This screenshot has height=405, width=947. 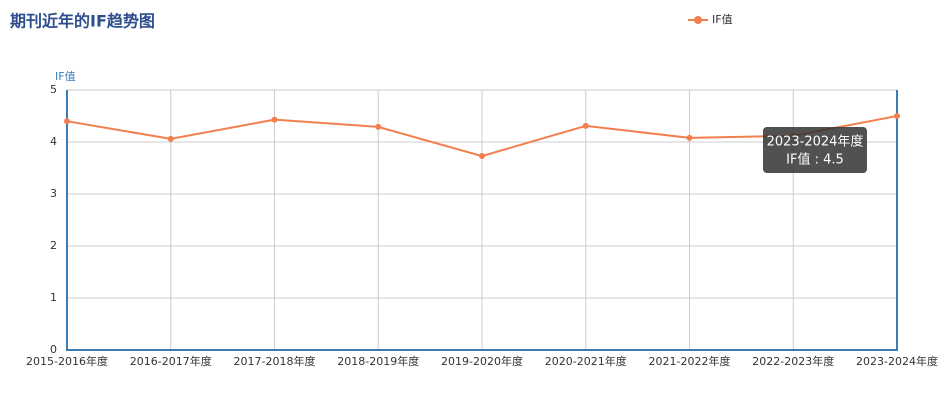 What do you see at coordinates (53, 193) in the screenshot?
I see `y-tick-label: 3` at bounding box center [53, 193].